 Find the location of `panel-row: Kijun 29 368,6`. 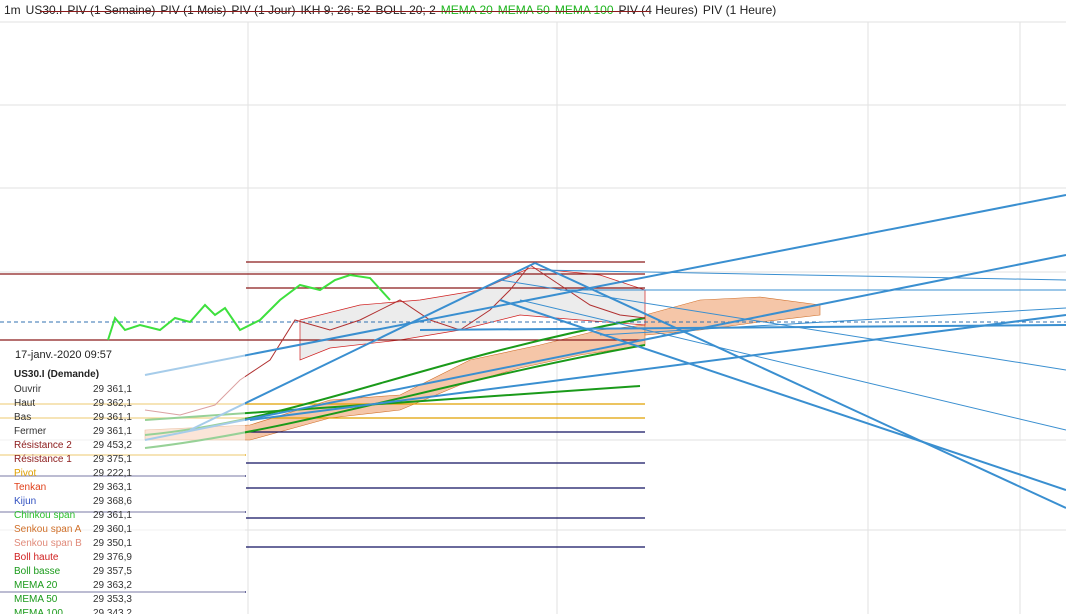

panel-row: Kijun 29 368,6 is located at coordinates (129, 503).